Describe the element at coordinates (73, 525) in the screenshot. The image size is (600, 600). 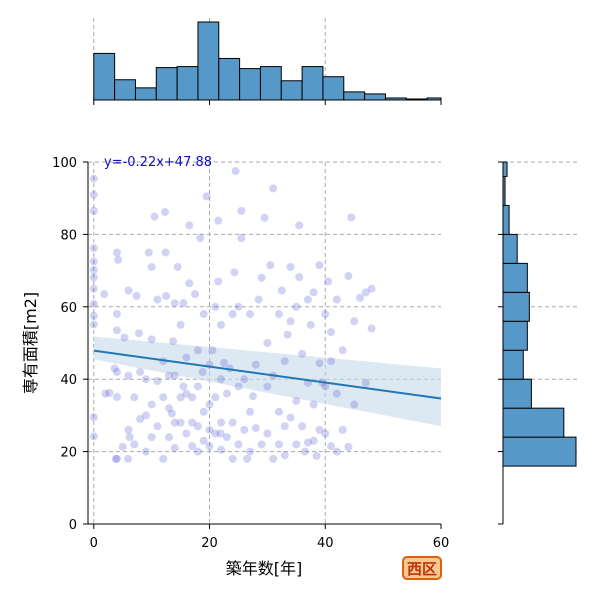
I see `y-tick-label: 0` at that location.